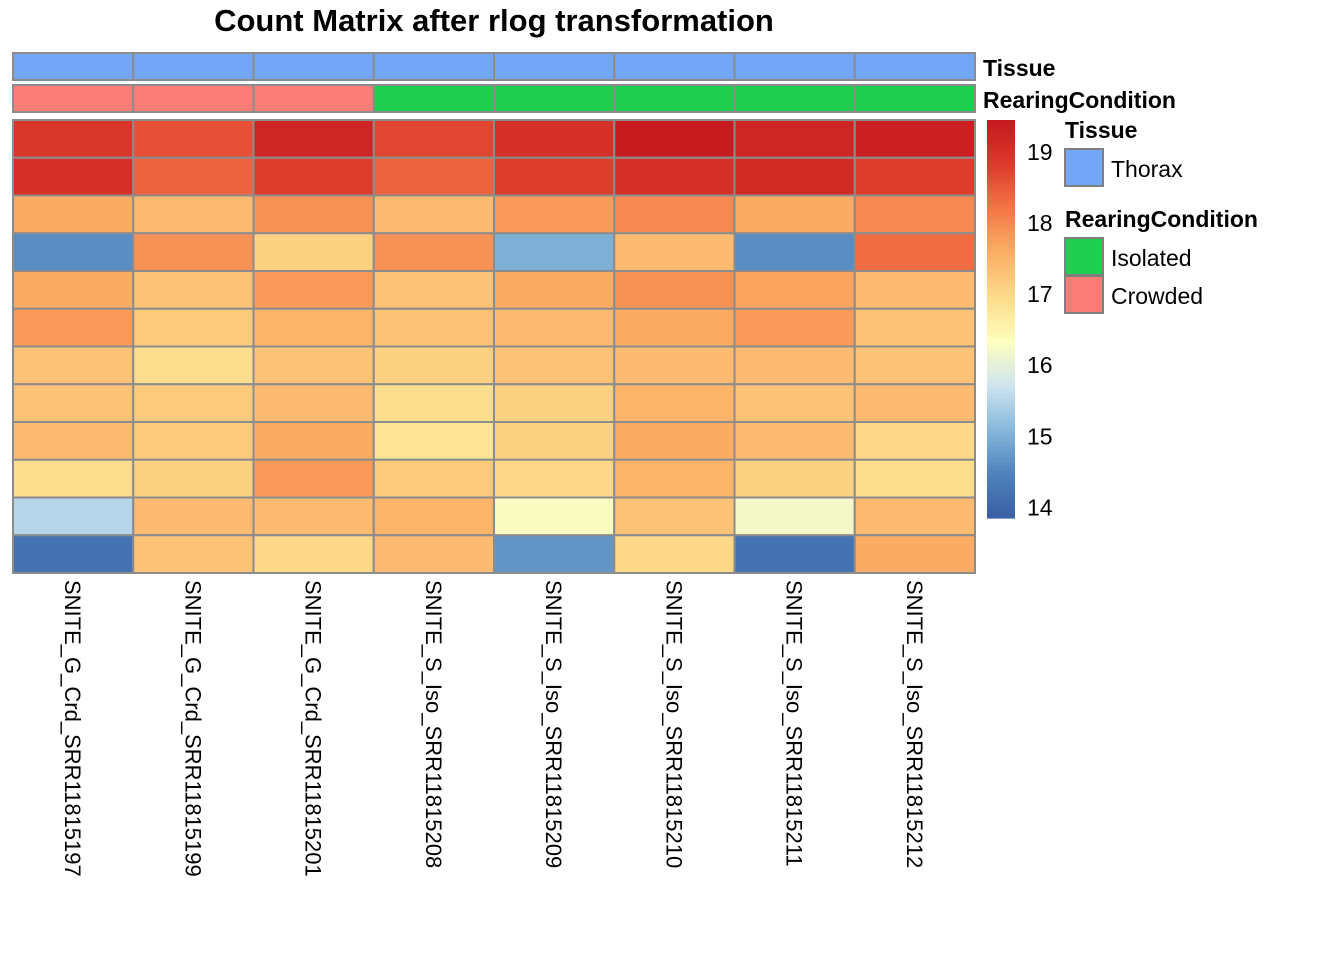 The image size is (1344, 960). Describe the element at coordinates (433, 478) in the screenshot. I see `heatmap-cell-r9-c3` at that location.